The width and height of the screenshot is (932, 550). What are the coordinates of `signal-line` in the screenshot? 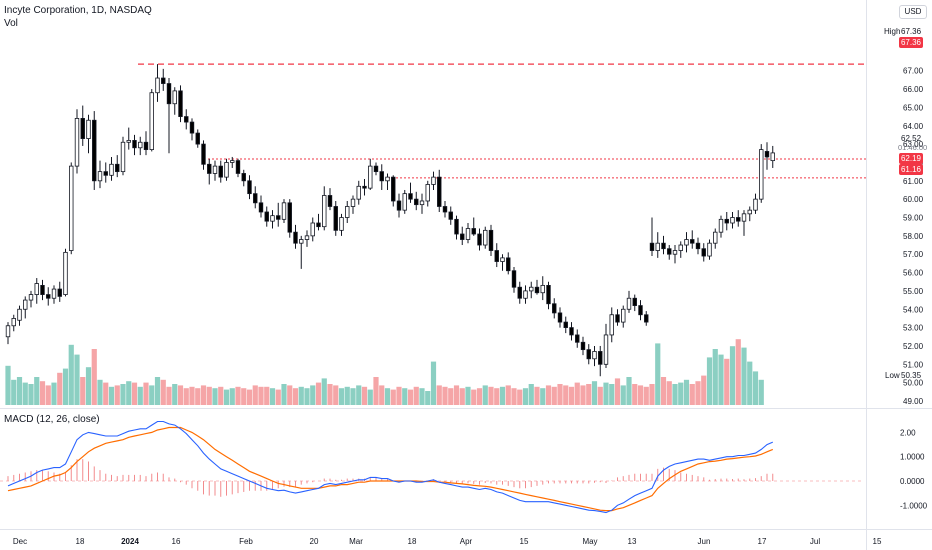 It's located at (390, 469).